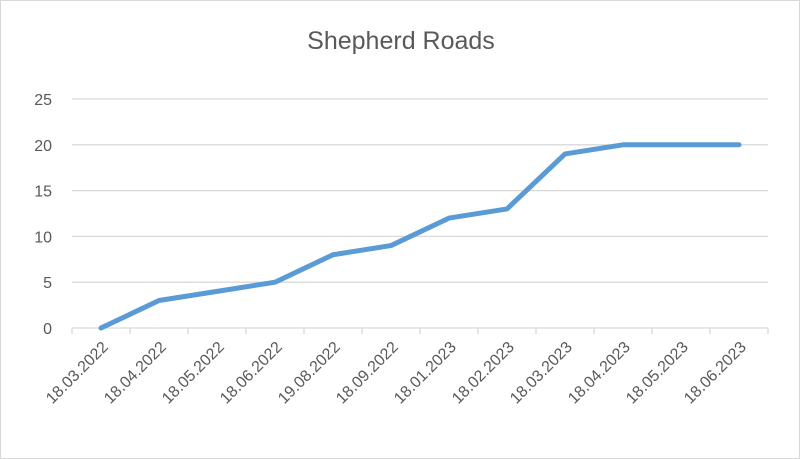 The height and width of the screenshot is (459, 800). I want to click on y-tick-label: 5, so click(47, 283).